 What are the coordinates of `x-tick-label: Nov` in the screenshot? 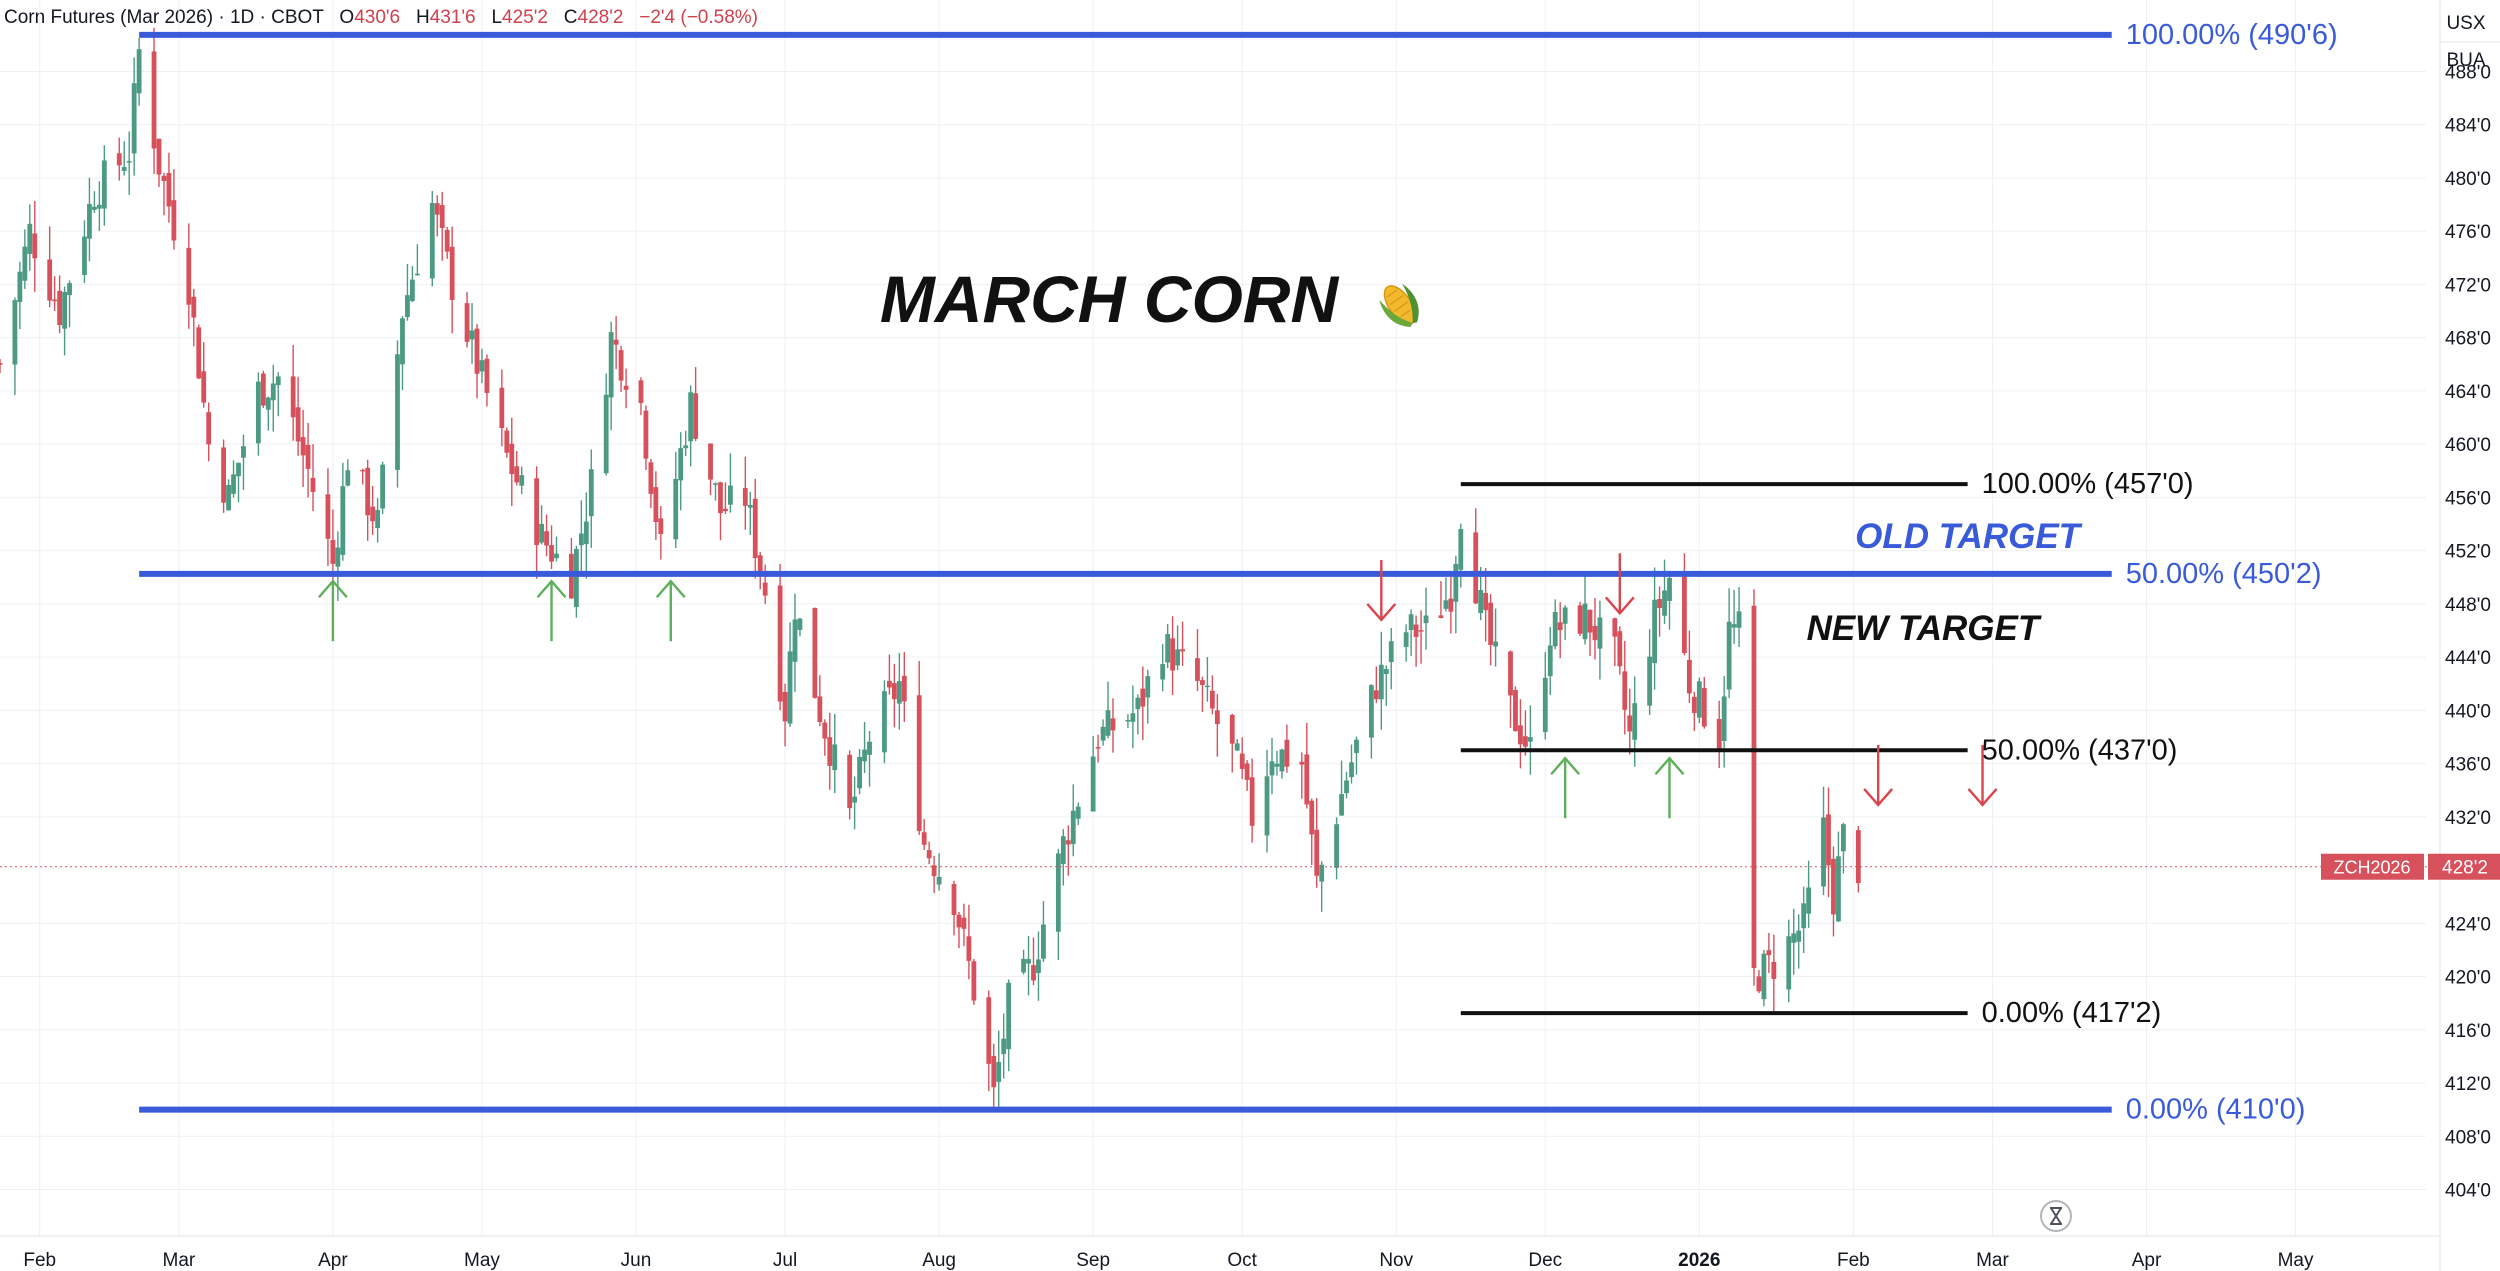 It's located at (1396, 1260).